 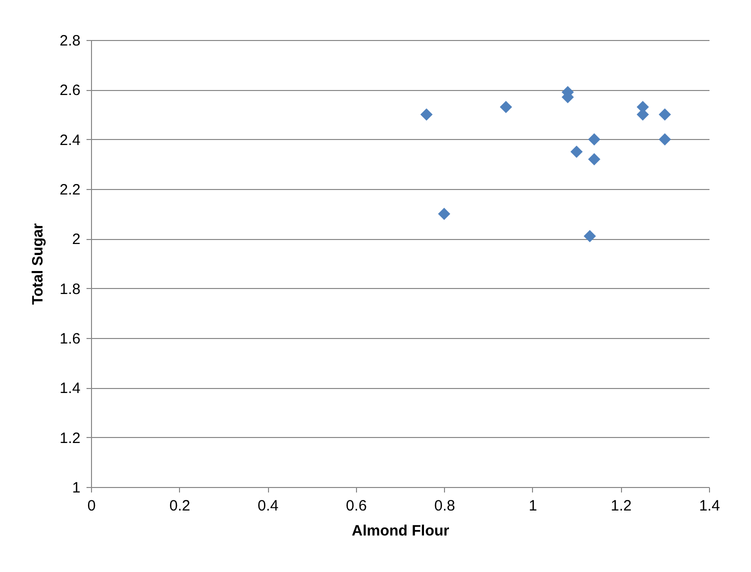 What do you see at coordinates (70, 41) in the screenshot?
I see `y-tick-label: 2.8` at bounding box center [70, 41].